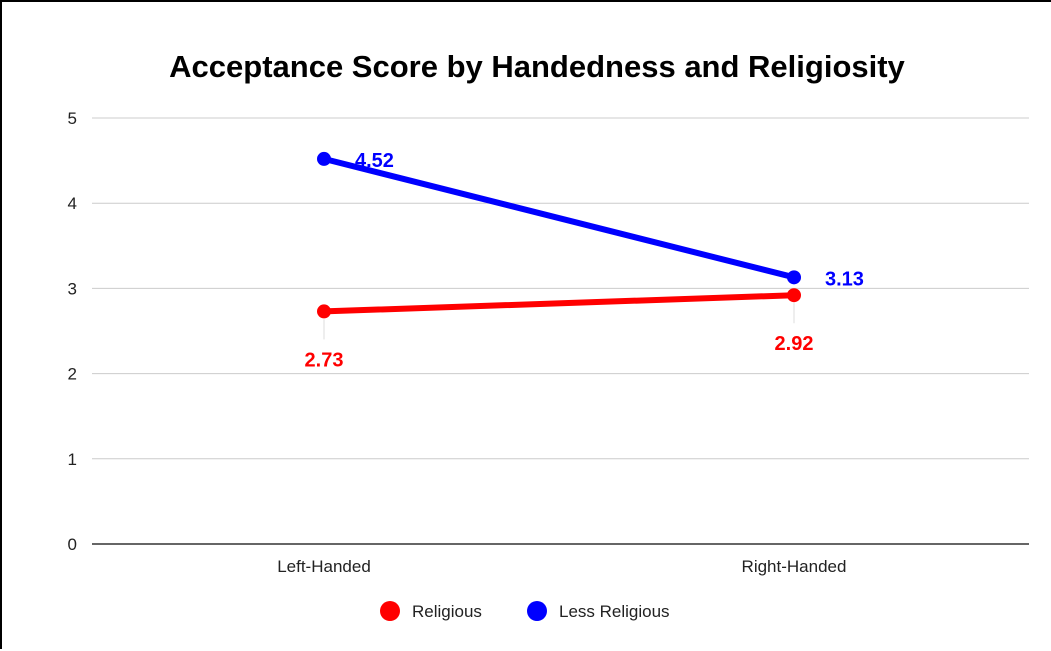 The height and width of the screenshot is (651, 1051). I want to click on legend-label: Less Religious, so click(614, 611).